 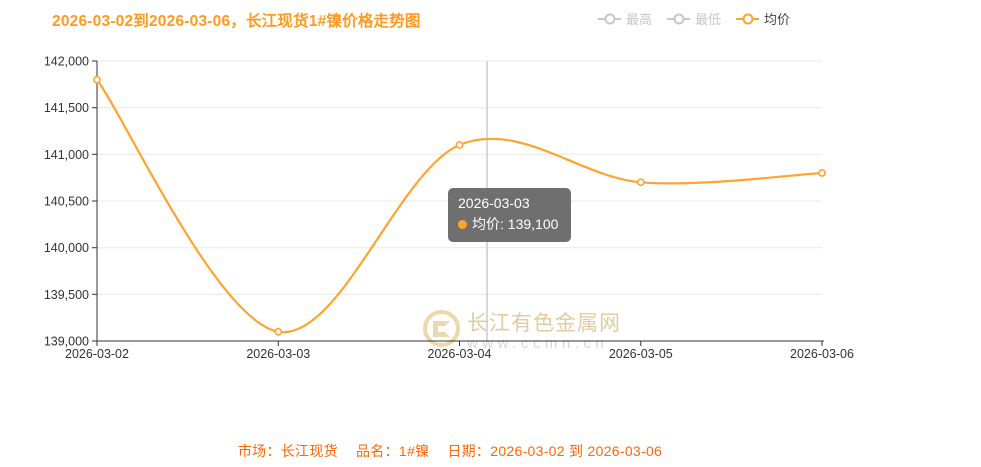 What do you see at coordinates (708, 19) in the screenshot?
I see `legend-label: 最低` at bounding box center [708, 19].